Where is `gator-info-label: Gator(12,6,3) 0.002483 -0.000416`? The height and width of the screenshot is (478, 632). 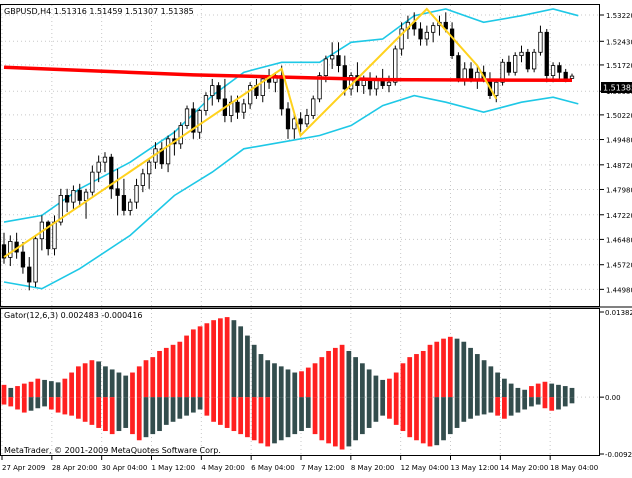
gator-info-label: Gator(12,6,3) 0.002483 -0.000416 is located at coordinates (73, 315).